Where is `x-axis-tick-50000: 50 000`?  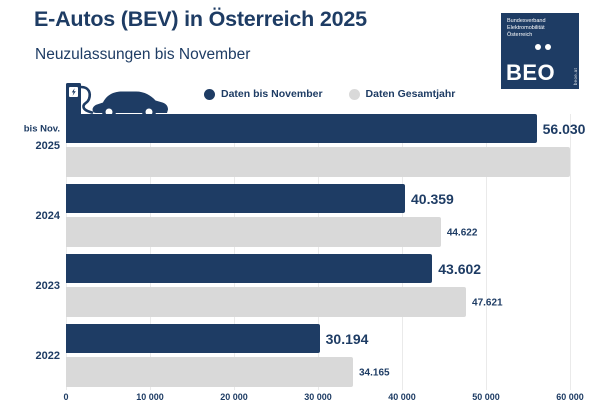 x-axis-tick-50000: 50 000 is located at coordinates (486, 397).